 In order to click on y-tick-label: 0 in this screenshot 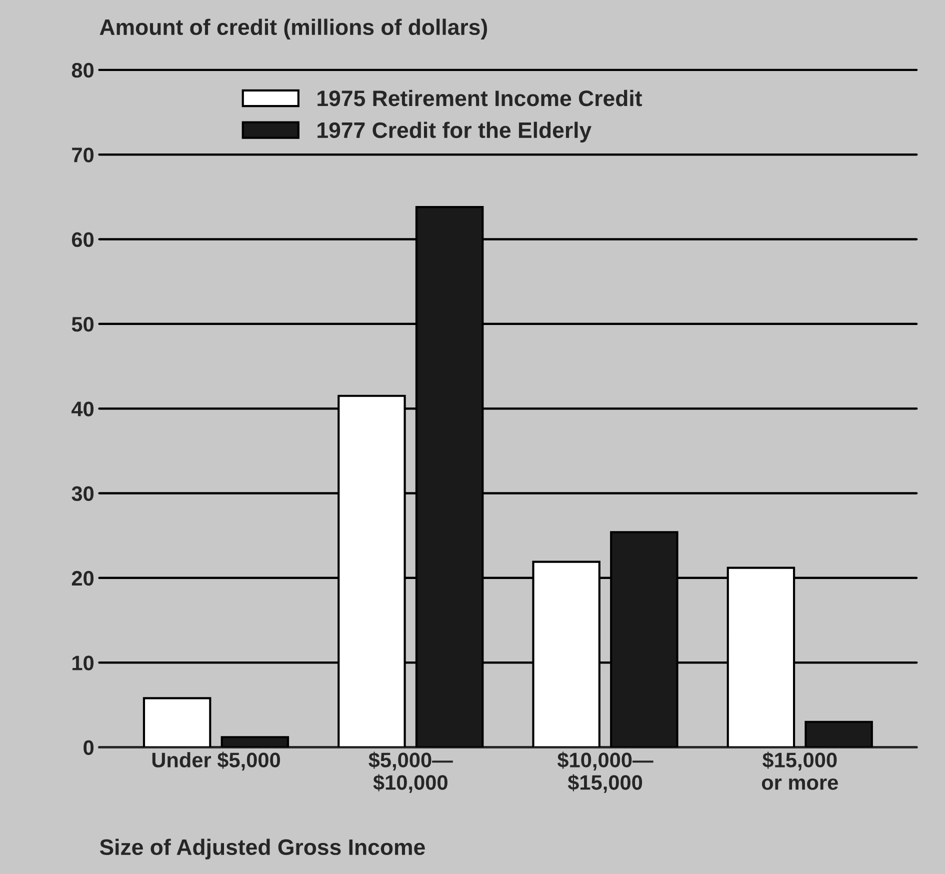, I will do `click(89, 748)`.